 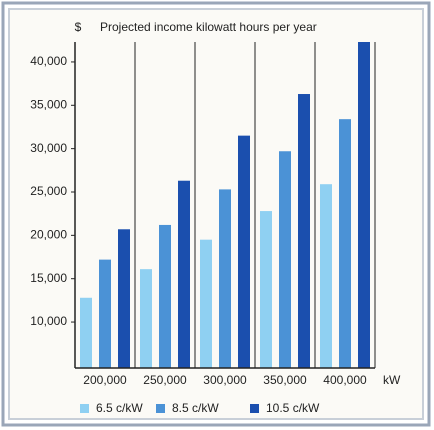 I want to click on legend-label: 8.5 c/kW, so click(x=195, y=408).